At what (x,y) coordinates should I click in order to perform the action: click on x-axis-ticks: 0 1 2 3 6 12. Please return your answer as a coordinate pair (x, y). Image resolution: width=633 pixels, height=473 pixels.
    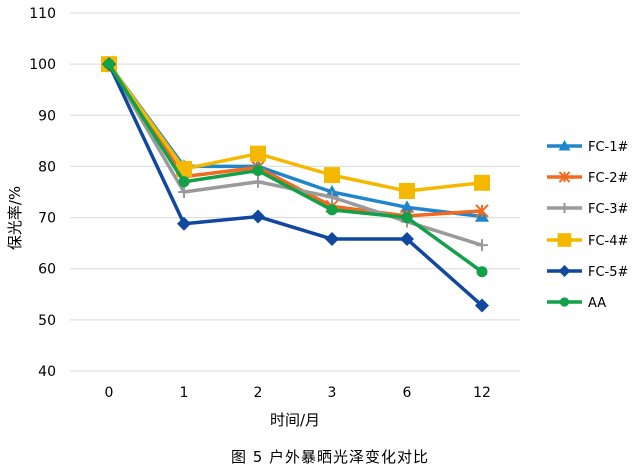
    Looking at the image, I should click on (298, 393).